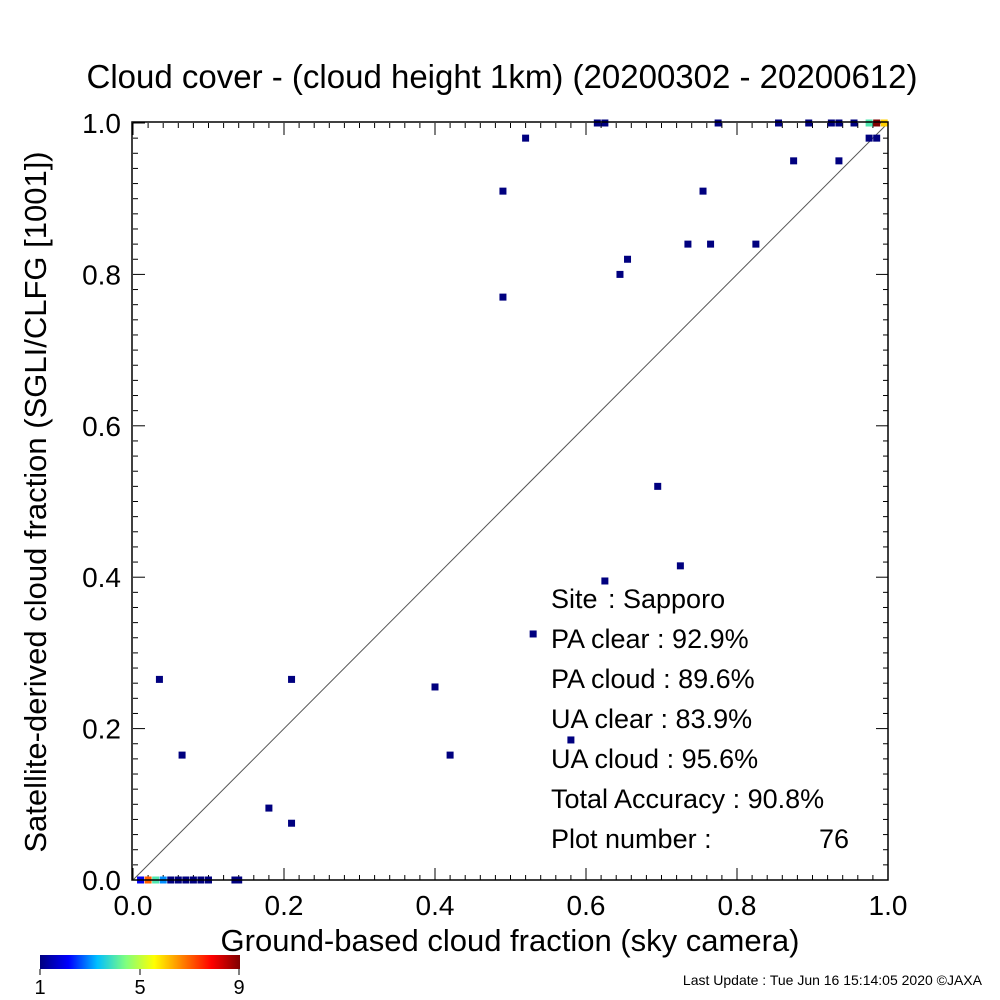 Image resolution: width=1000 pixels, height=1000 pixels. What do you see at coordinates (101, 729) in the screenshot?
I see `y-tick-label: 0.2` at bounding box center [101, 729].